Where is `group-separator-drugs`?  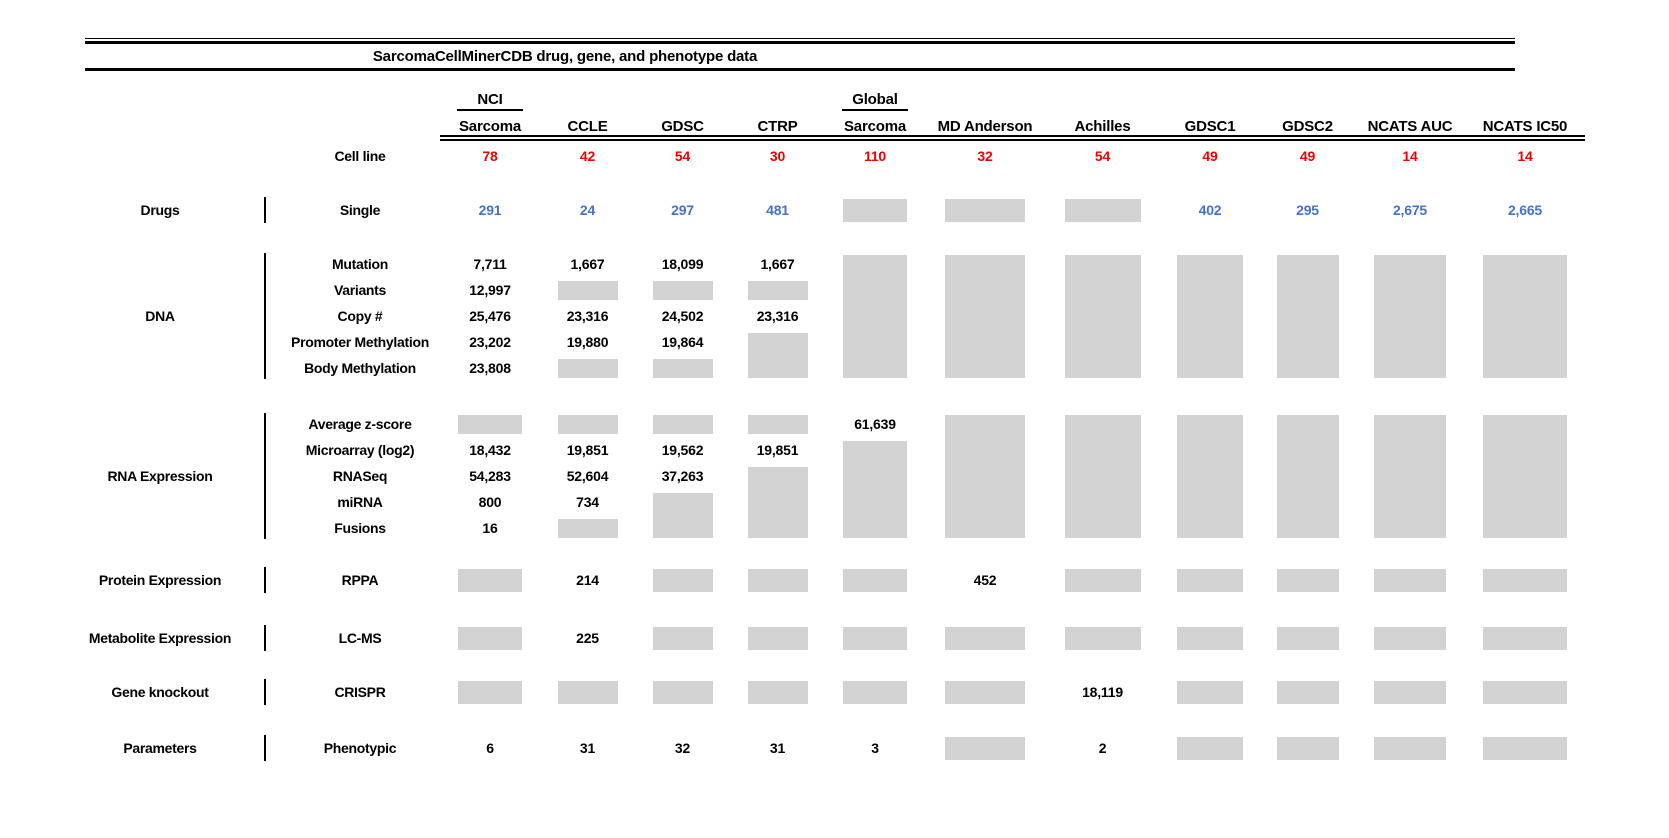 group-separator-drugs is located at coordinates (265, 210).